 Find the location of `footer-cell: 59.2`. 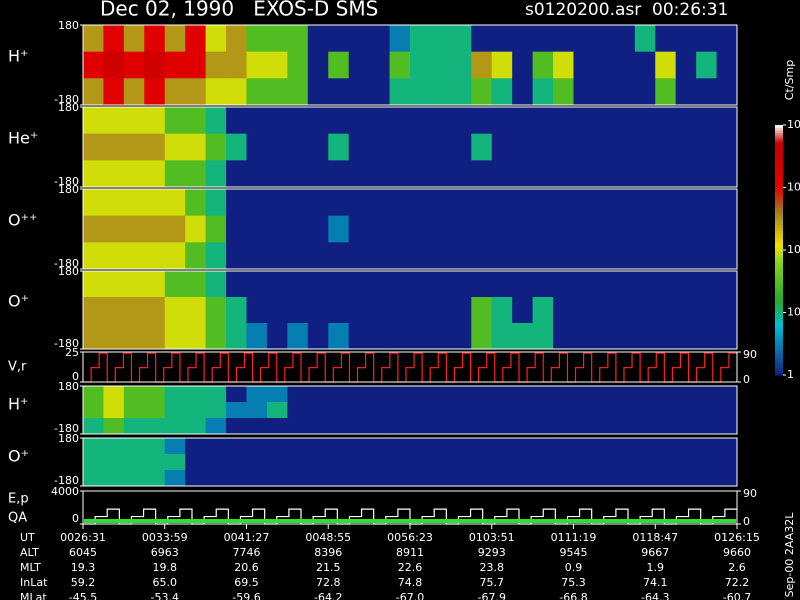

footer-cell: 59.2 is located at coordinates (83, 582).